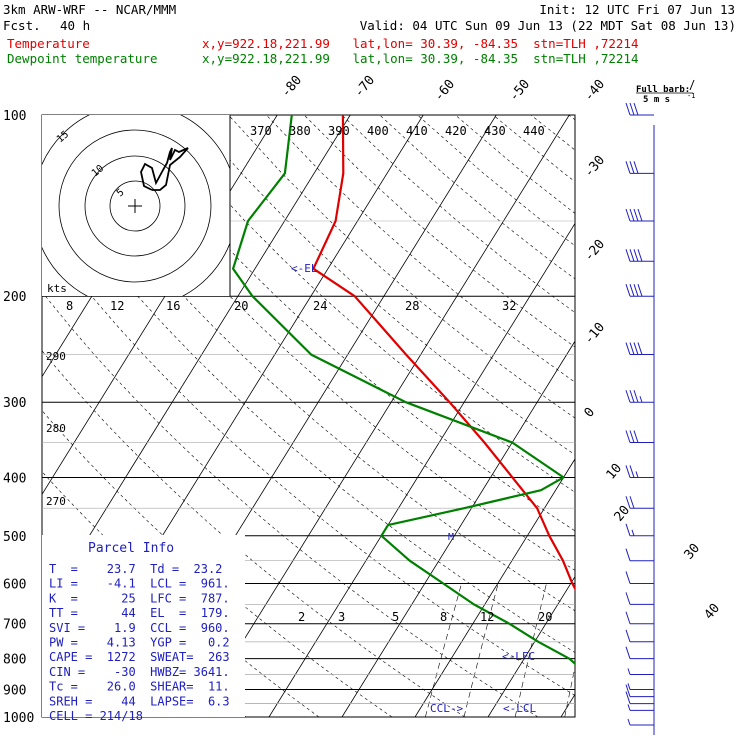 This screenshot has height=740, width=740. What do you see at coordinates (139, 687) in the screenshot?
I see `parcel-info-row: Tc = 26.0 SHEAR= 11.` at bounding box center [139, 687].